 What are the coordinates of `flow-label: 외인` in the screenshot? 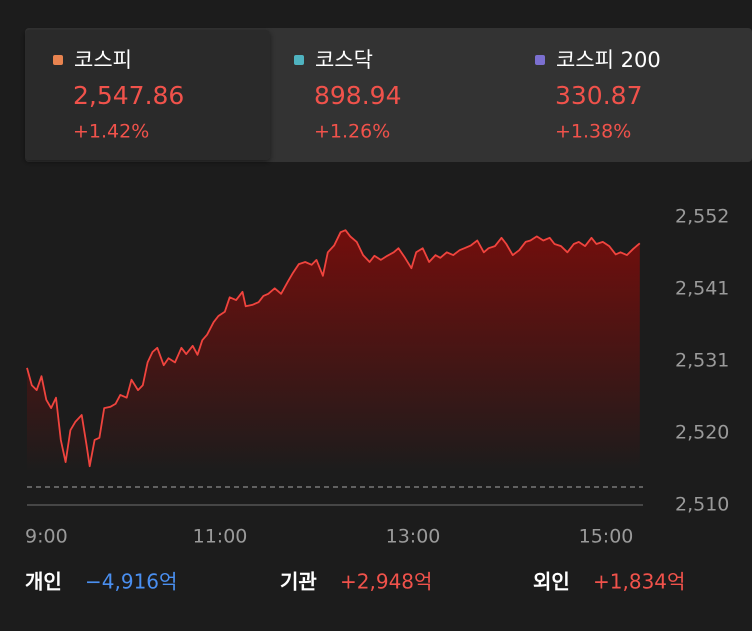 It's located at (551, 582).